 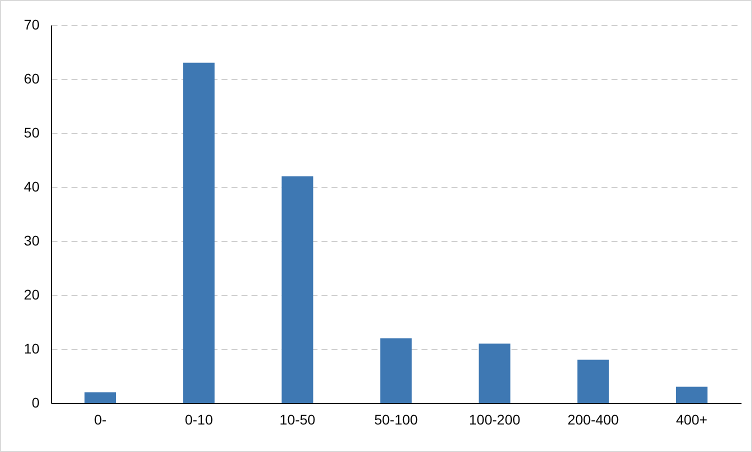 I want to click on x-tick-label: 0-, so click(x=100, y=420).